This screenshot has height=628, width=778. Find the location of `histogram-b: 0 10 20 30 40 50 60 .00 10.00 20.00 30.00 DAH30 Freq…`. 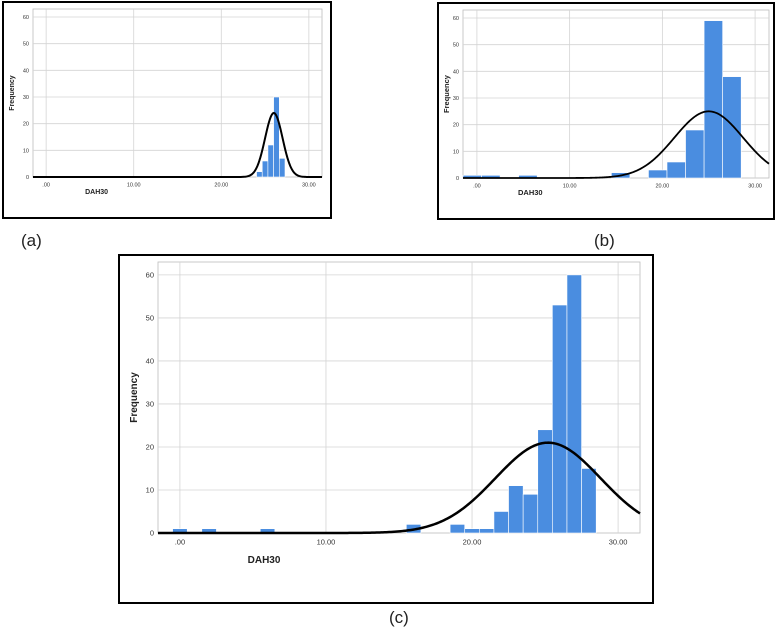

histogram-b: 0 10 20 30 40 50 60 .00 10.00 20.00 30.00 DAH30 Freq… is located at coordinates (606, 103).